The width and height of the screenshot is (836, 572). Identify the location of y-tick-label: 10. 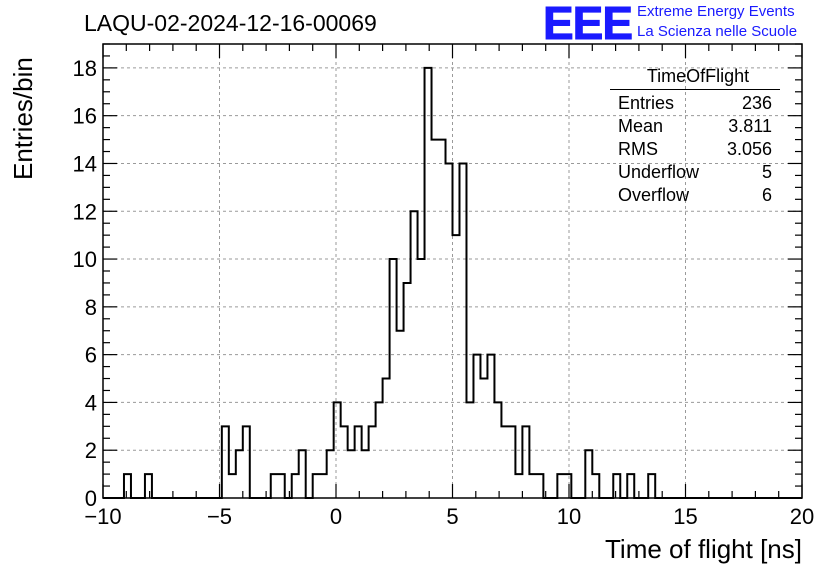
(85, 259).